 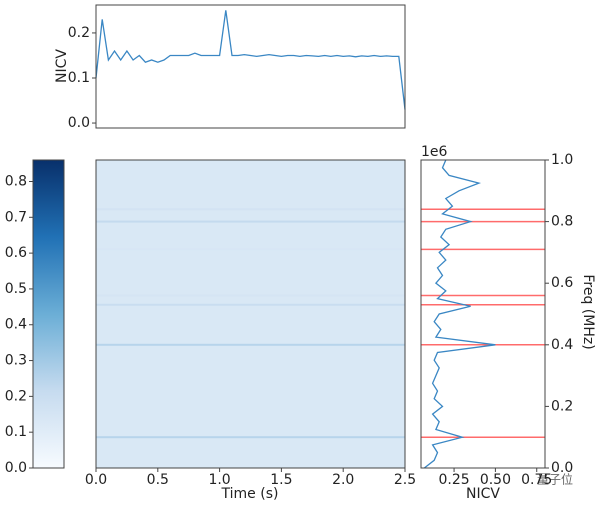 What do you see at coordinates (588, 311) in the screenshot?
I see `y-axis-label: Freq (MHz)` at bounding box center [588, 311].